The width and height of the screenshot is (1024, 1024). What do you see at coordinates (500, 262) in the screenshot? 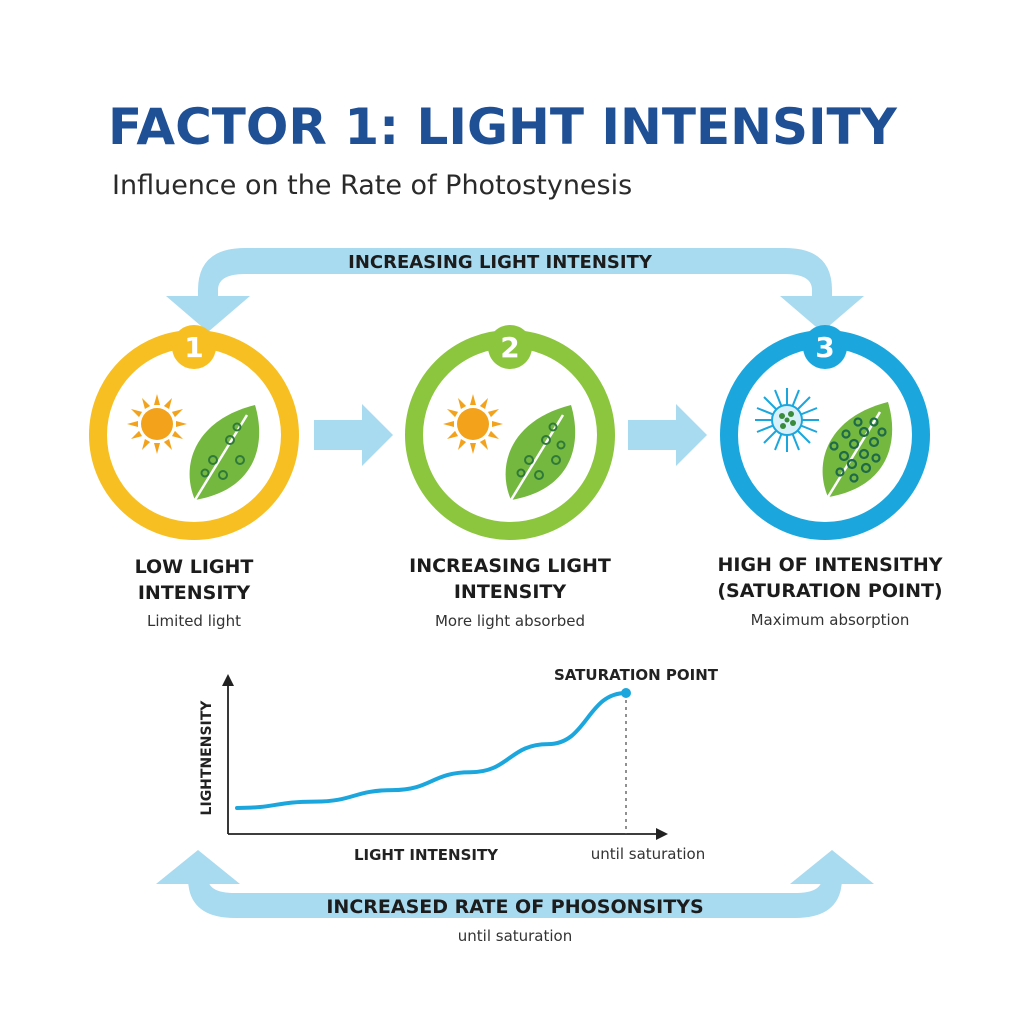
I see `top-arrow-label: INCREASING LIGHT INTENSITY` at bounding box center [500, 262].